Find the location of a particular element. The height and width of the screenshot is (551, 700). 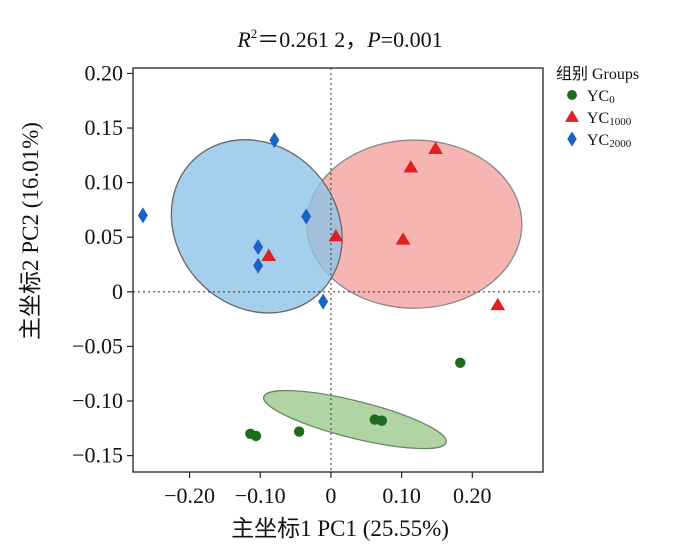

title-p-value: =0.001 is located at coordinates (412, 39).